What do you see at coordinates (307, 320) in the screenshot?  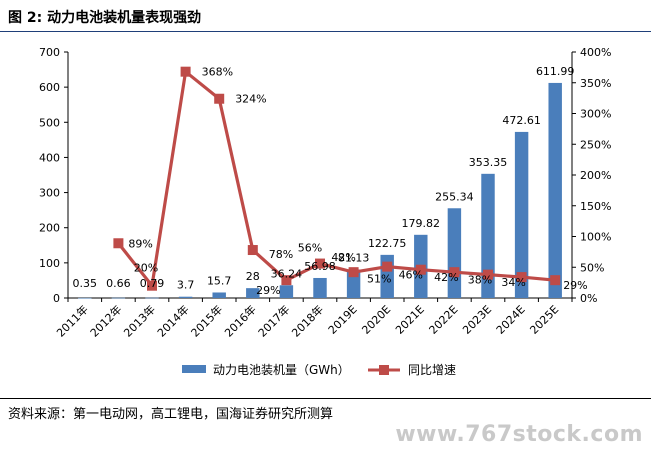 I see `x-tick-label: 2018年` at bounding box center [307, 320].